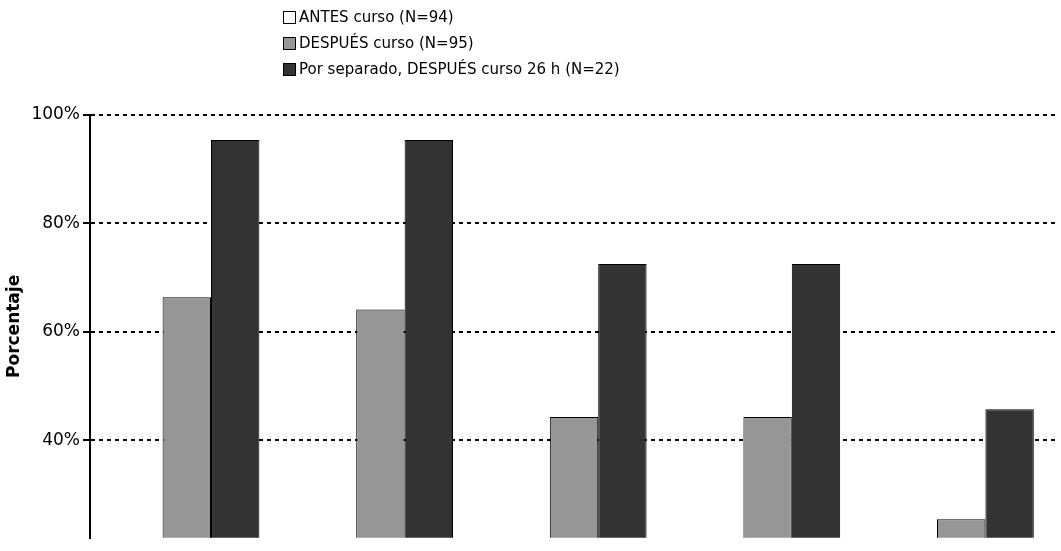 The width and height of the screenshot is (1061, 551). What do you see at coordinates (376, 17) in the screenshot?
I see `legend-label: ANTES curso (N=94)` at bounding box center [376, 17].